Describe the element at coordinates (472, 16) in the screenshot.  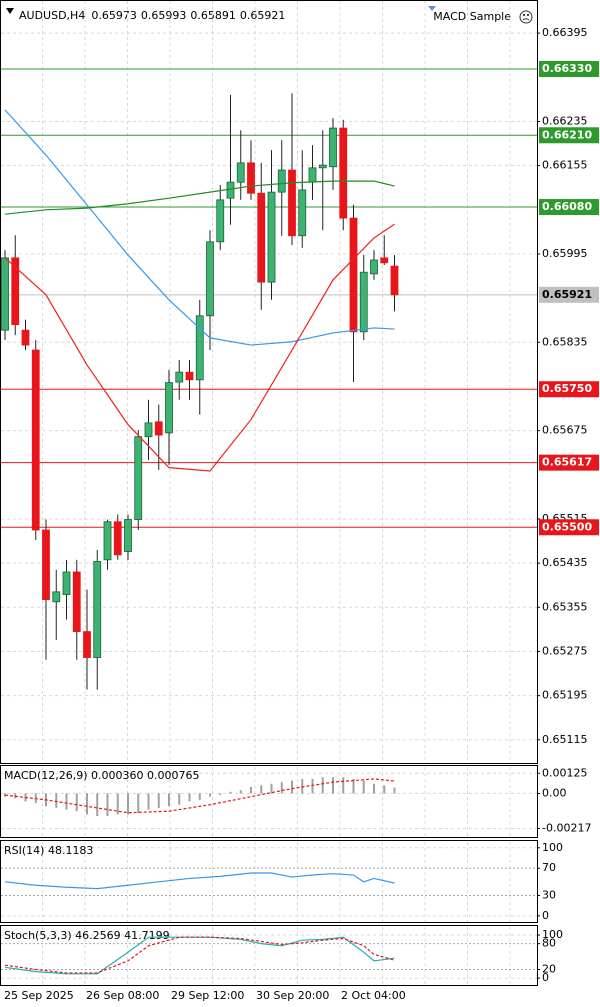
I see `expert-name: MACD Sample` at that location.